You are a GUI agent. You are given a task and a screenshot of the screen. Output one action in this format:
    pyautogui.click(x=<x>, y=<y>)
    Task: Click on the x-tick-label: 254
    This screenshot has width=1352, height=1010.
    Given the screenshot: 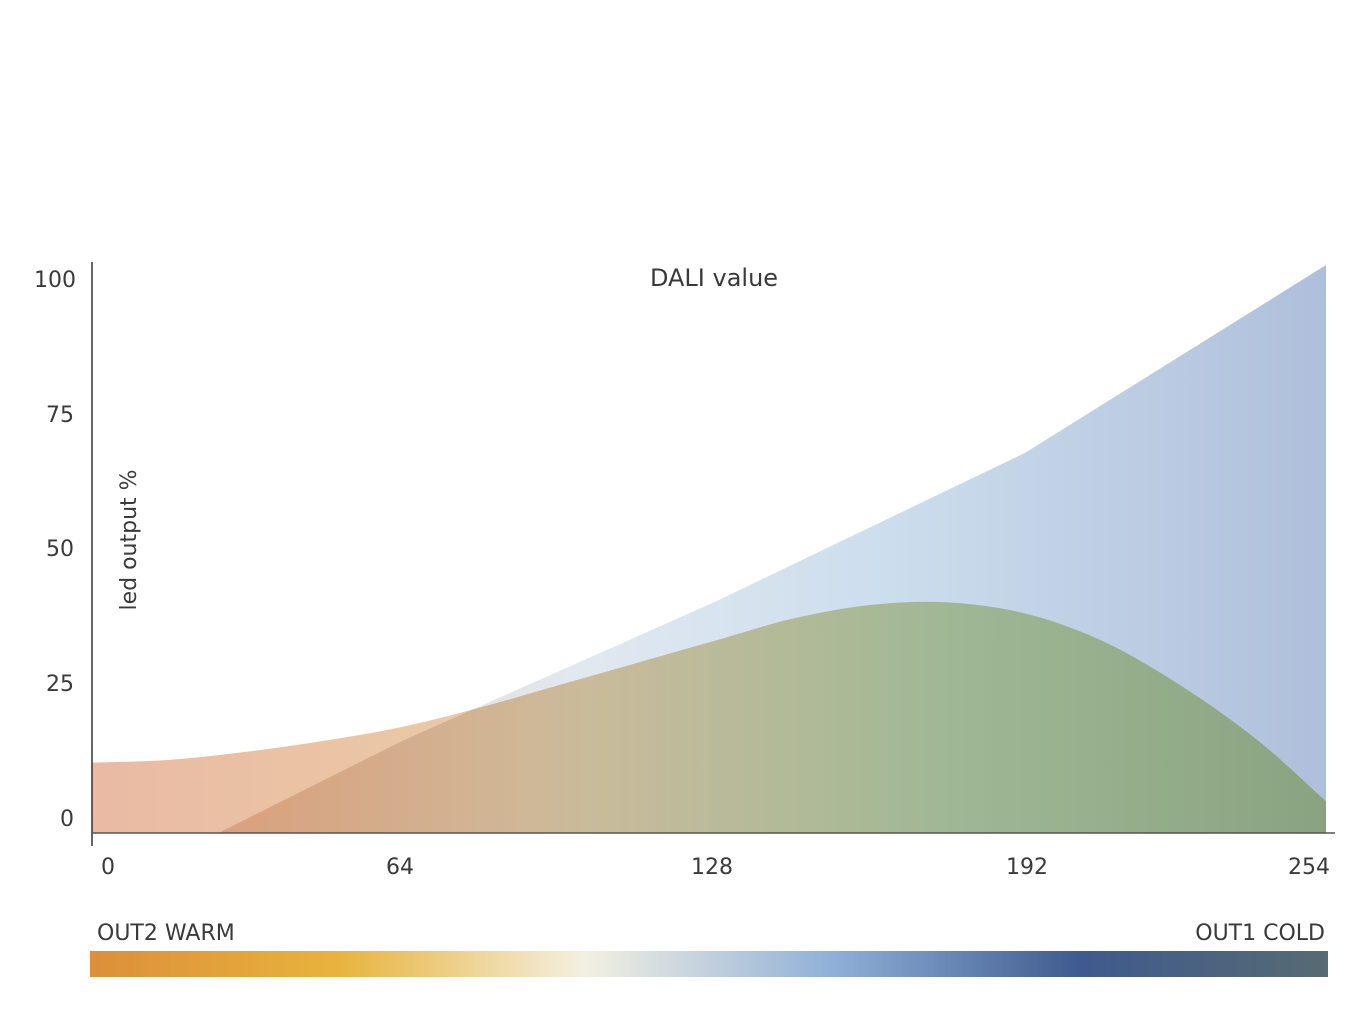 What is the action you would take?
    pyautogui.click(x=1309, y=867)
    